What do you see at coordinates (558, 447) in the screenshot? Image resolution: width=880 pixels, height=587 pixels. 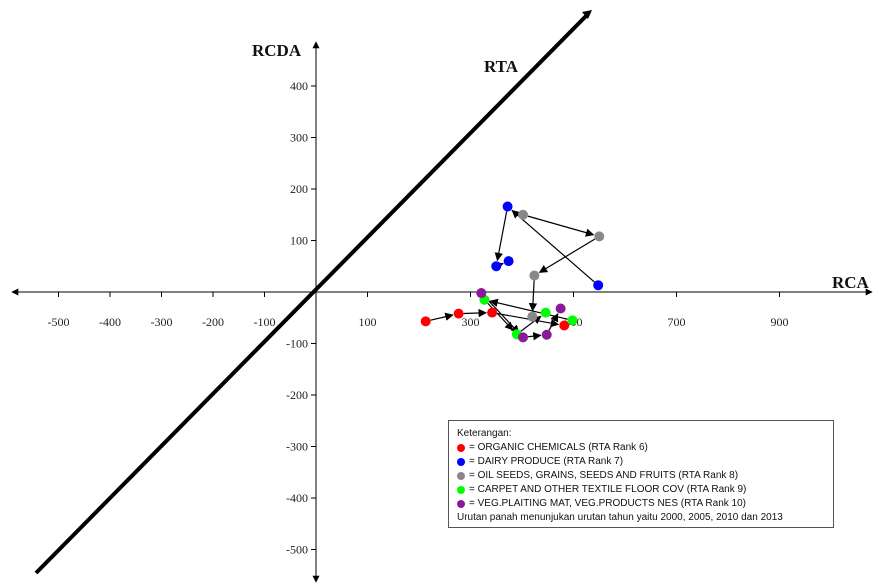 I see `legend-label: = ORGANIC CHEMICALS (RTA Rank 6)` at bounding box center [558, 447].